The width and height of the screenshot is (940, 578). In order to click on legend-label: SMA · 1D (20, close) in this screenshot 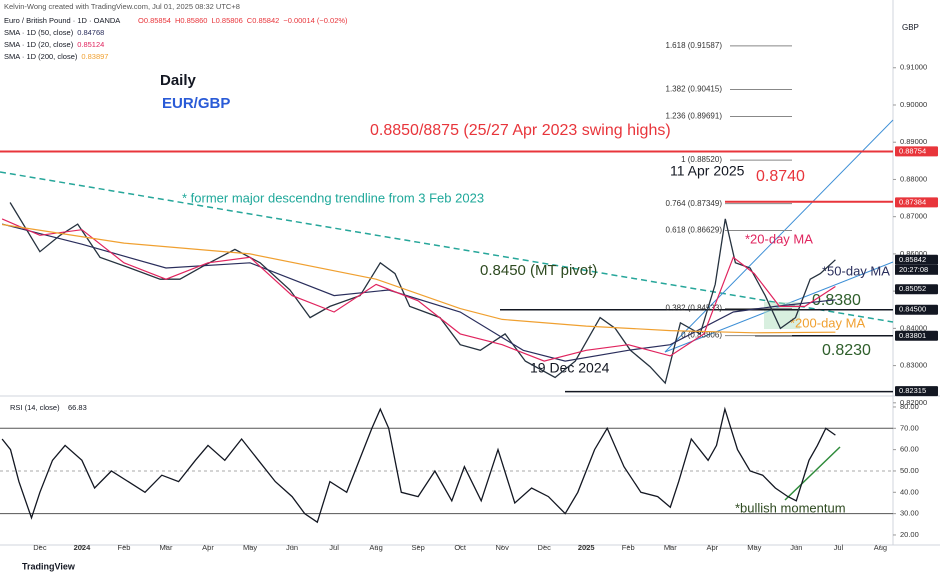, I will do `click(39, 44)`.